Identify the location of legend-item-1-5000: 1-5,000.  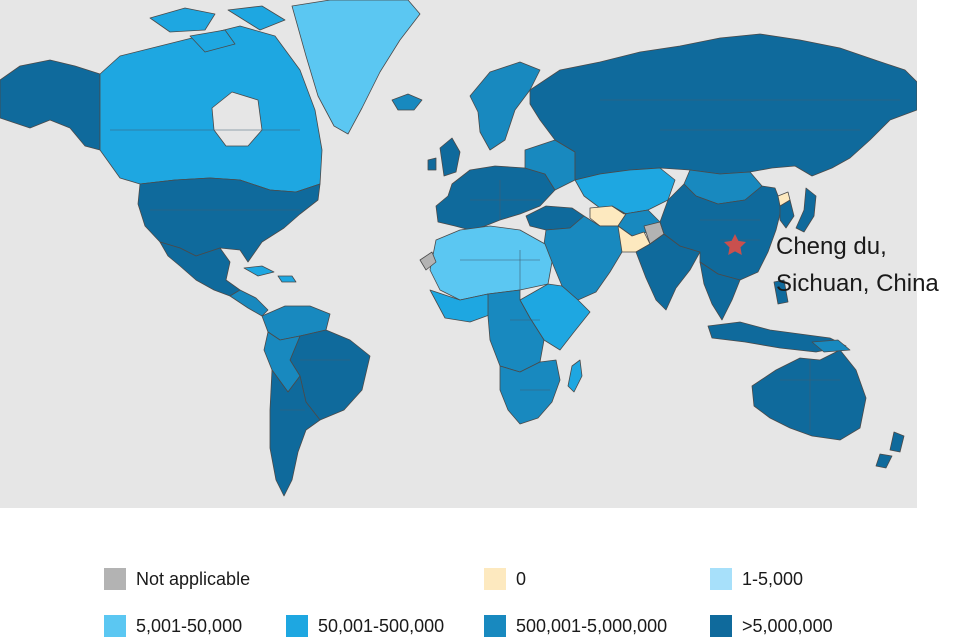
(756, 579).